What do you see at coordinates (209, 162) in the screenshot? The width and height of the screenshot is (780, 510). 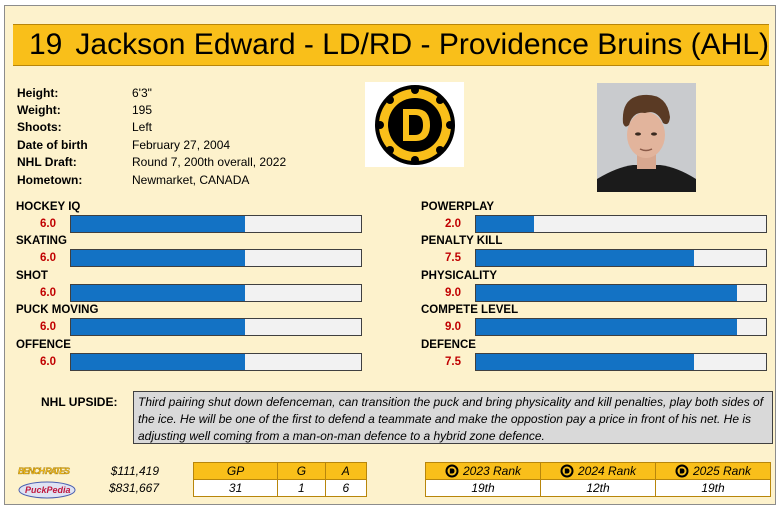 I see `info-value: Round 7, 200th overall, 2022` at bounding box center [209, 162].